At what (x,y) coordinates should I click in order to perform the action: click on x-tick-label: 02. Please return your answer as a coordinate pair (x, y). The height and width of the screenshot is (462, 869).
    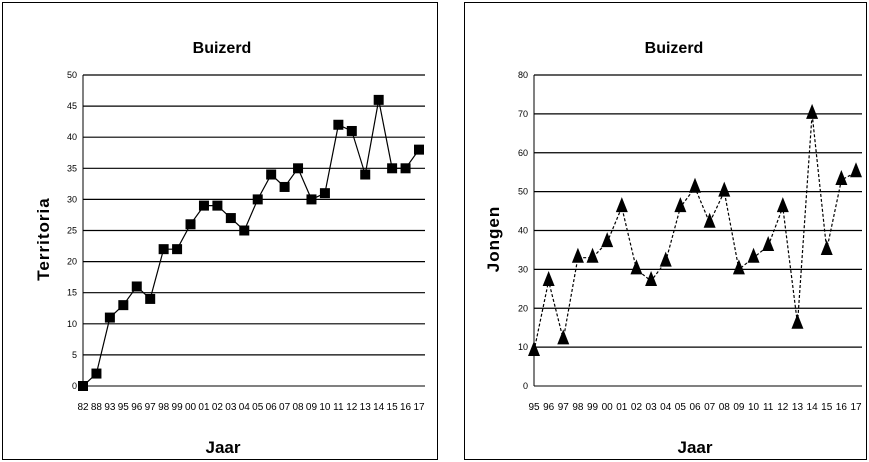
    Looking at the image, I should click on (218, 407).